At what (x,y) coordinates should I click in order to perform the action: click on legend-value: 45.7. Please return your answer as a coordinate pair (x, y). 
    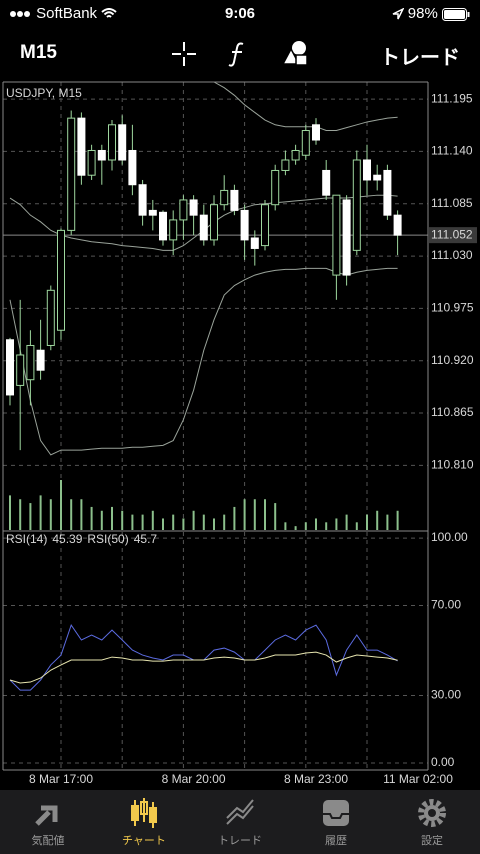
    Looking at the image, I should click on (146, 539).